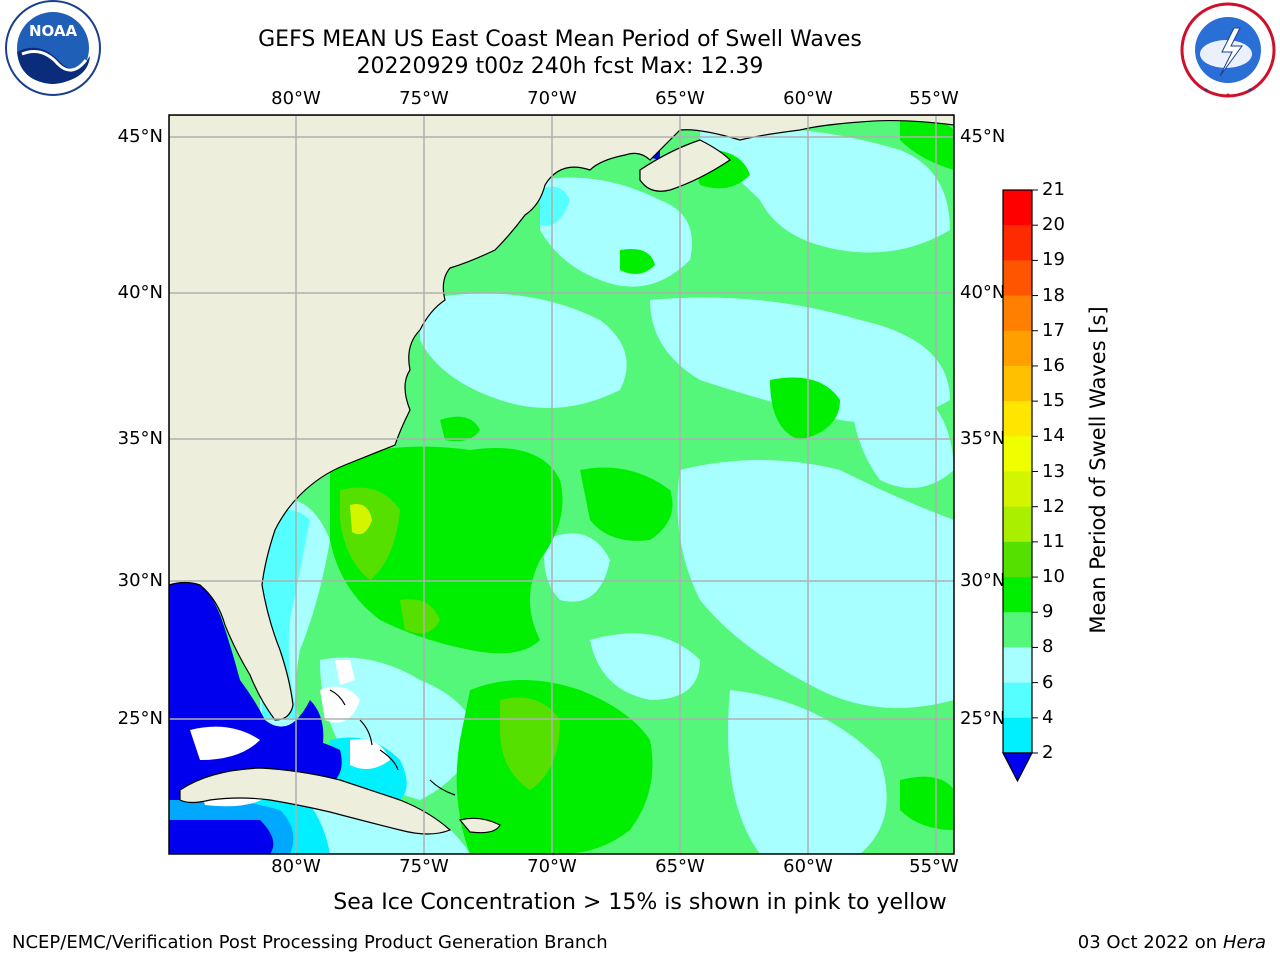  I want to click on colorbar-tick-label: 18, so click(1053, 295).